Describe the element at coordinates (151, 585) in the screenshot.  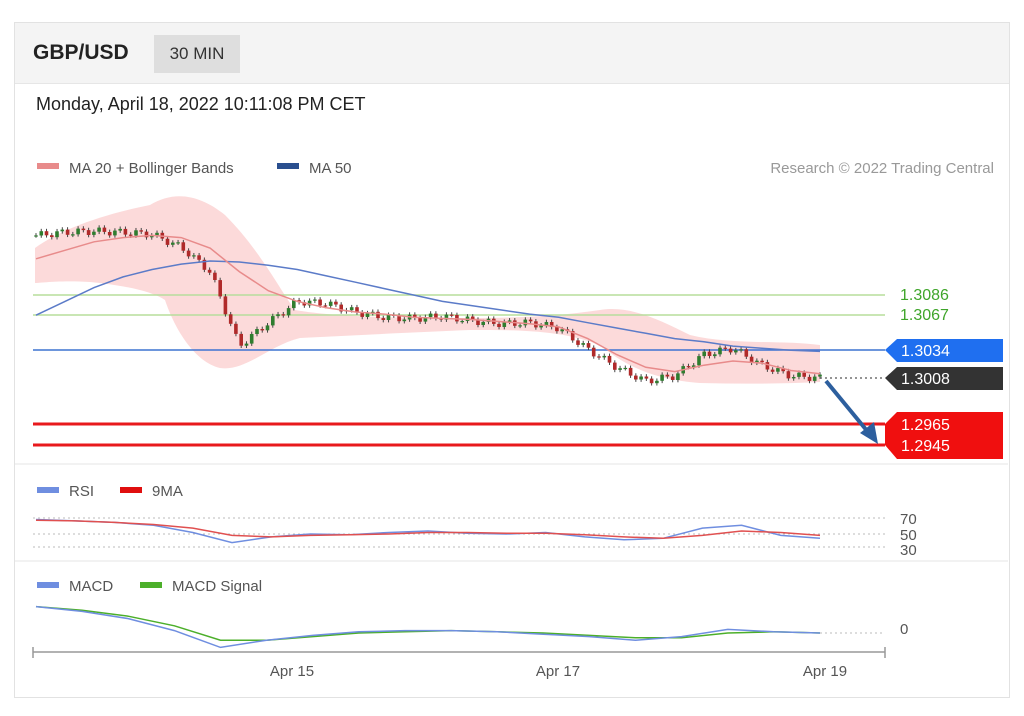
I see `macd-signal-legend-swatch` at that location.